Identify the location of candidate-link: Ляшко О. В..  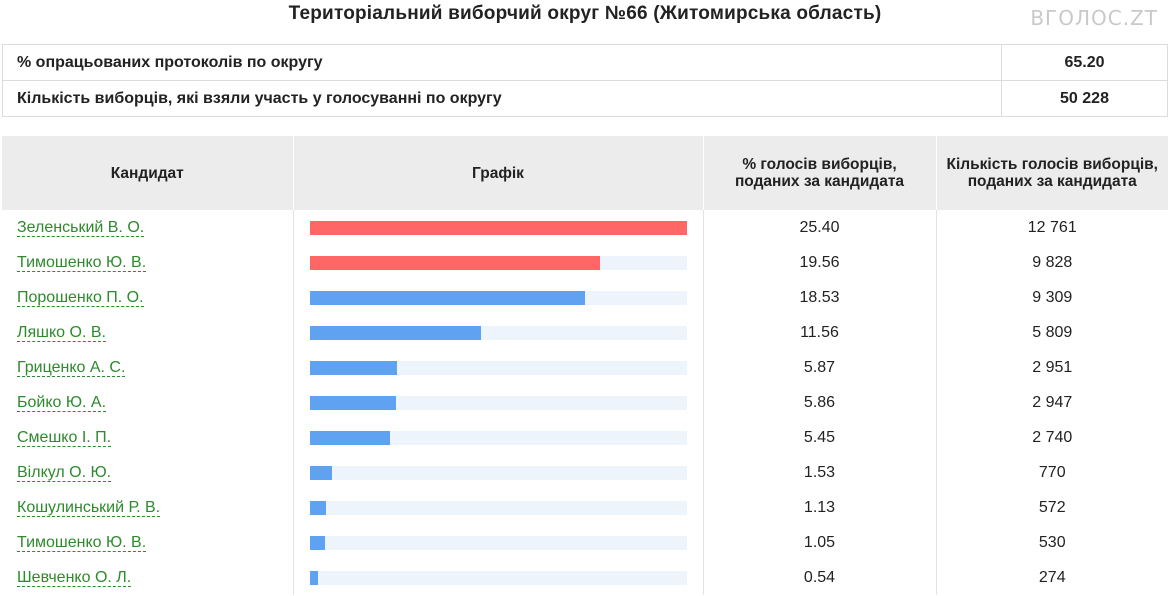
(61, 332).